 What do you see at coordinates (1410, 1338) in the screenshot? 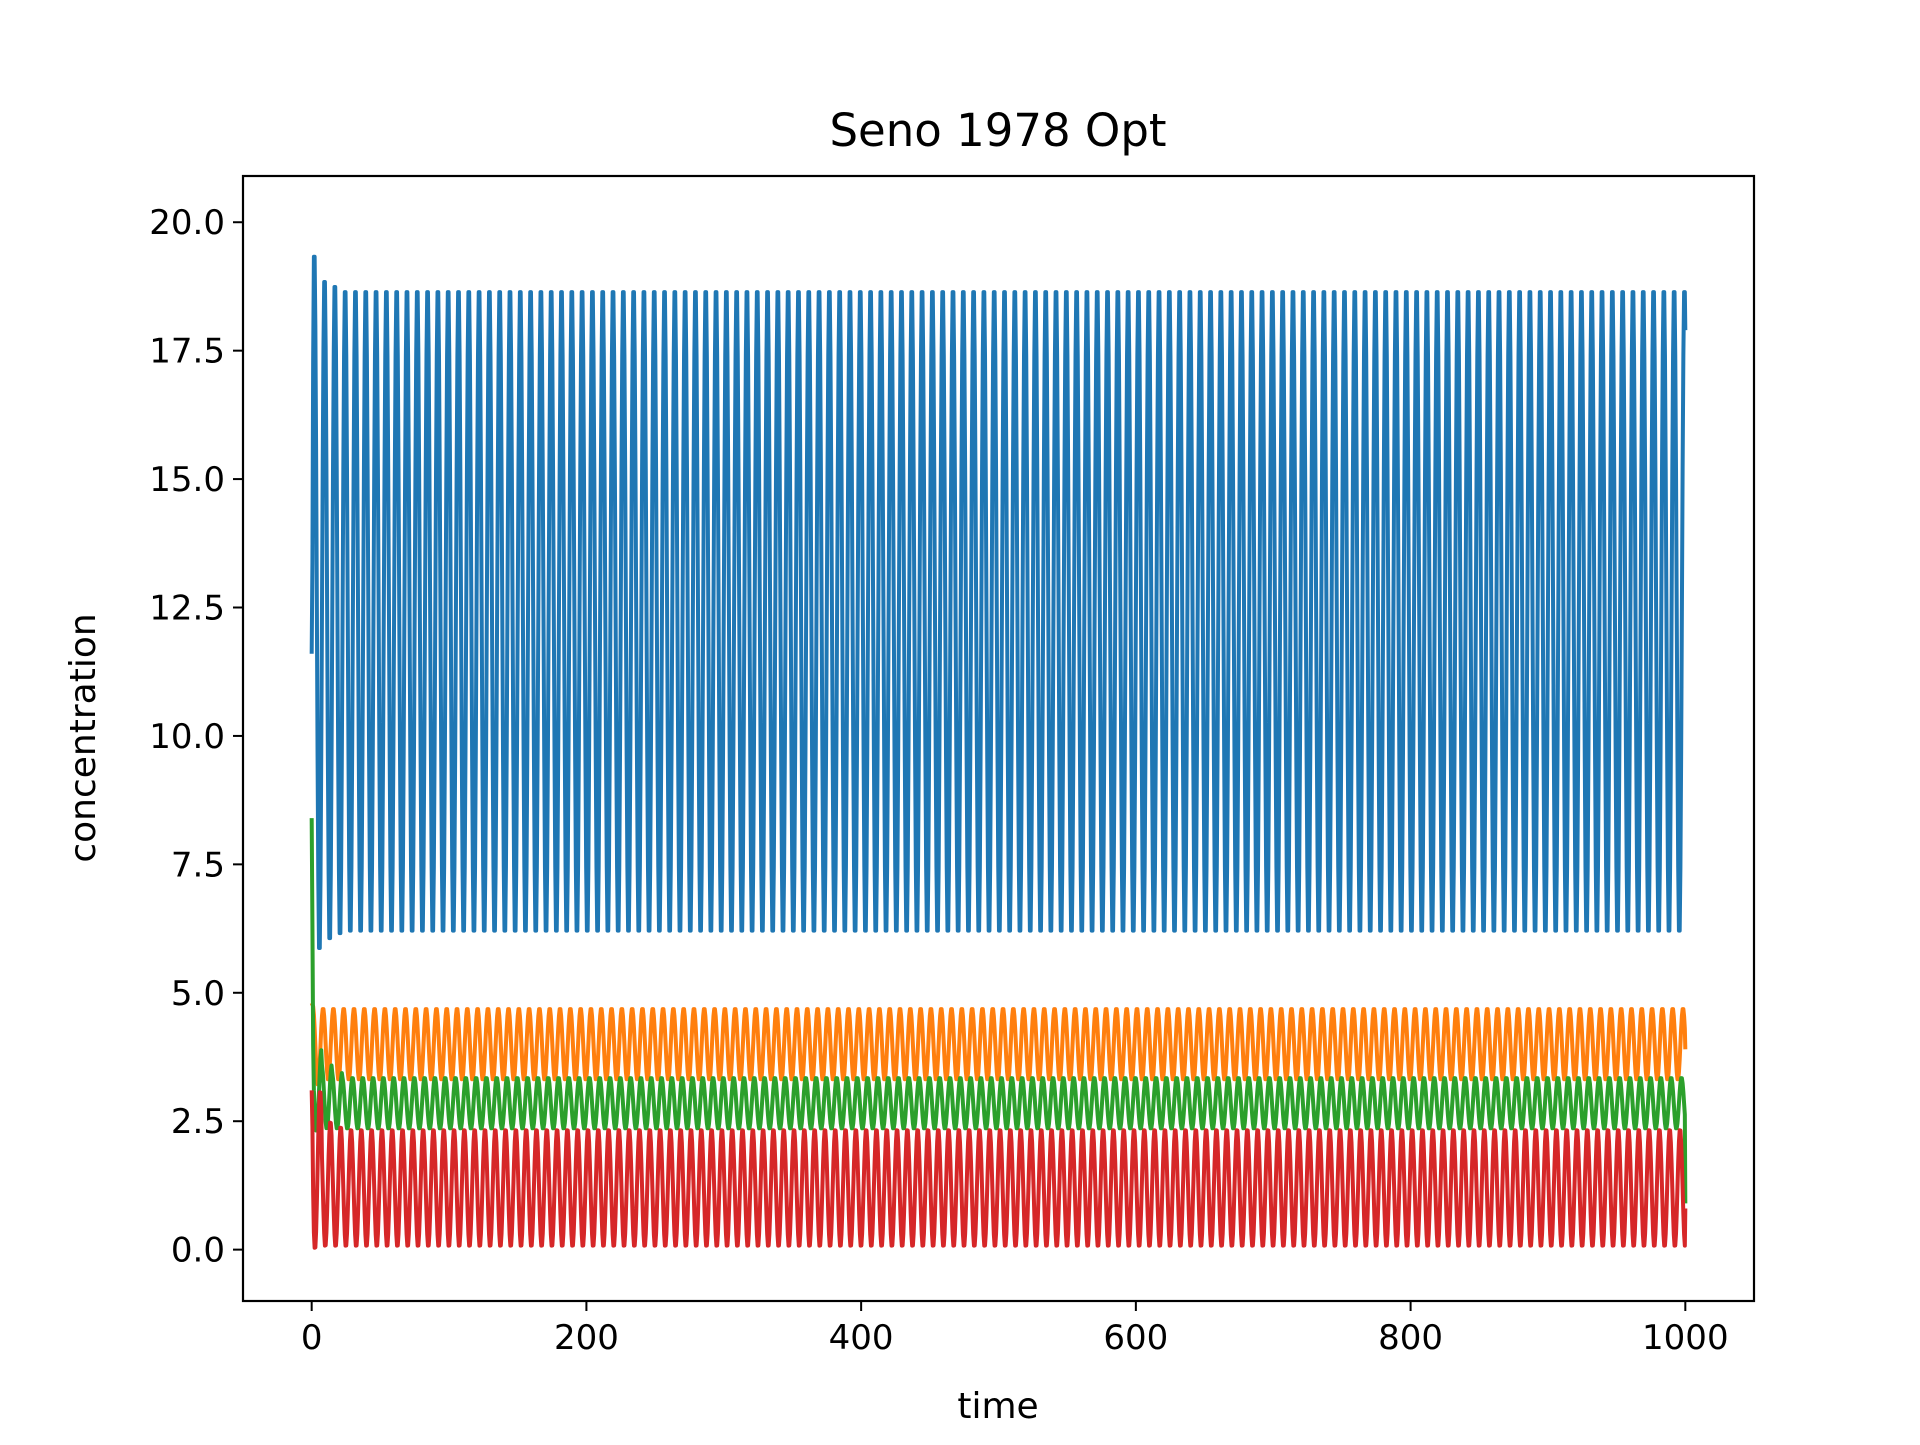
I see `x-tick-label: 800` at bounding box center [1410, 1338].